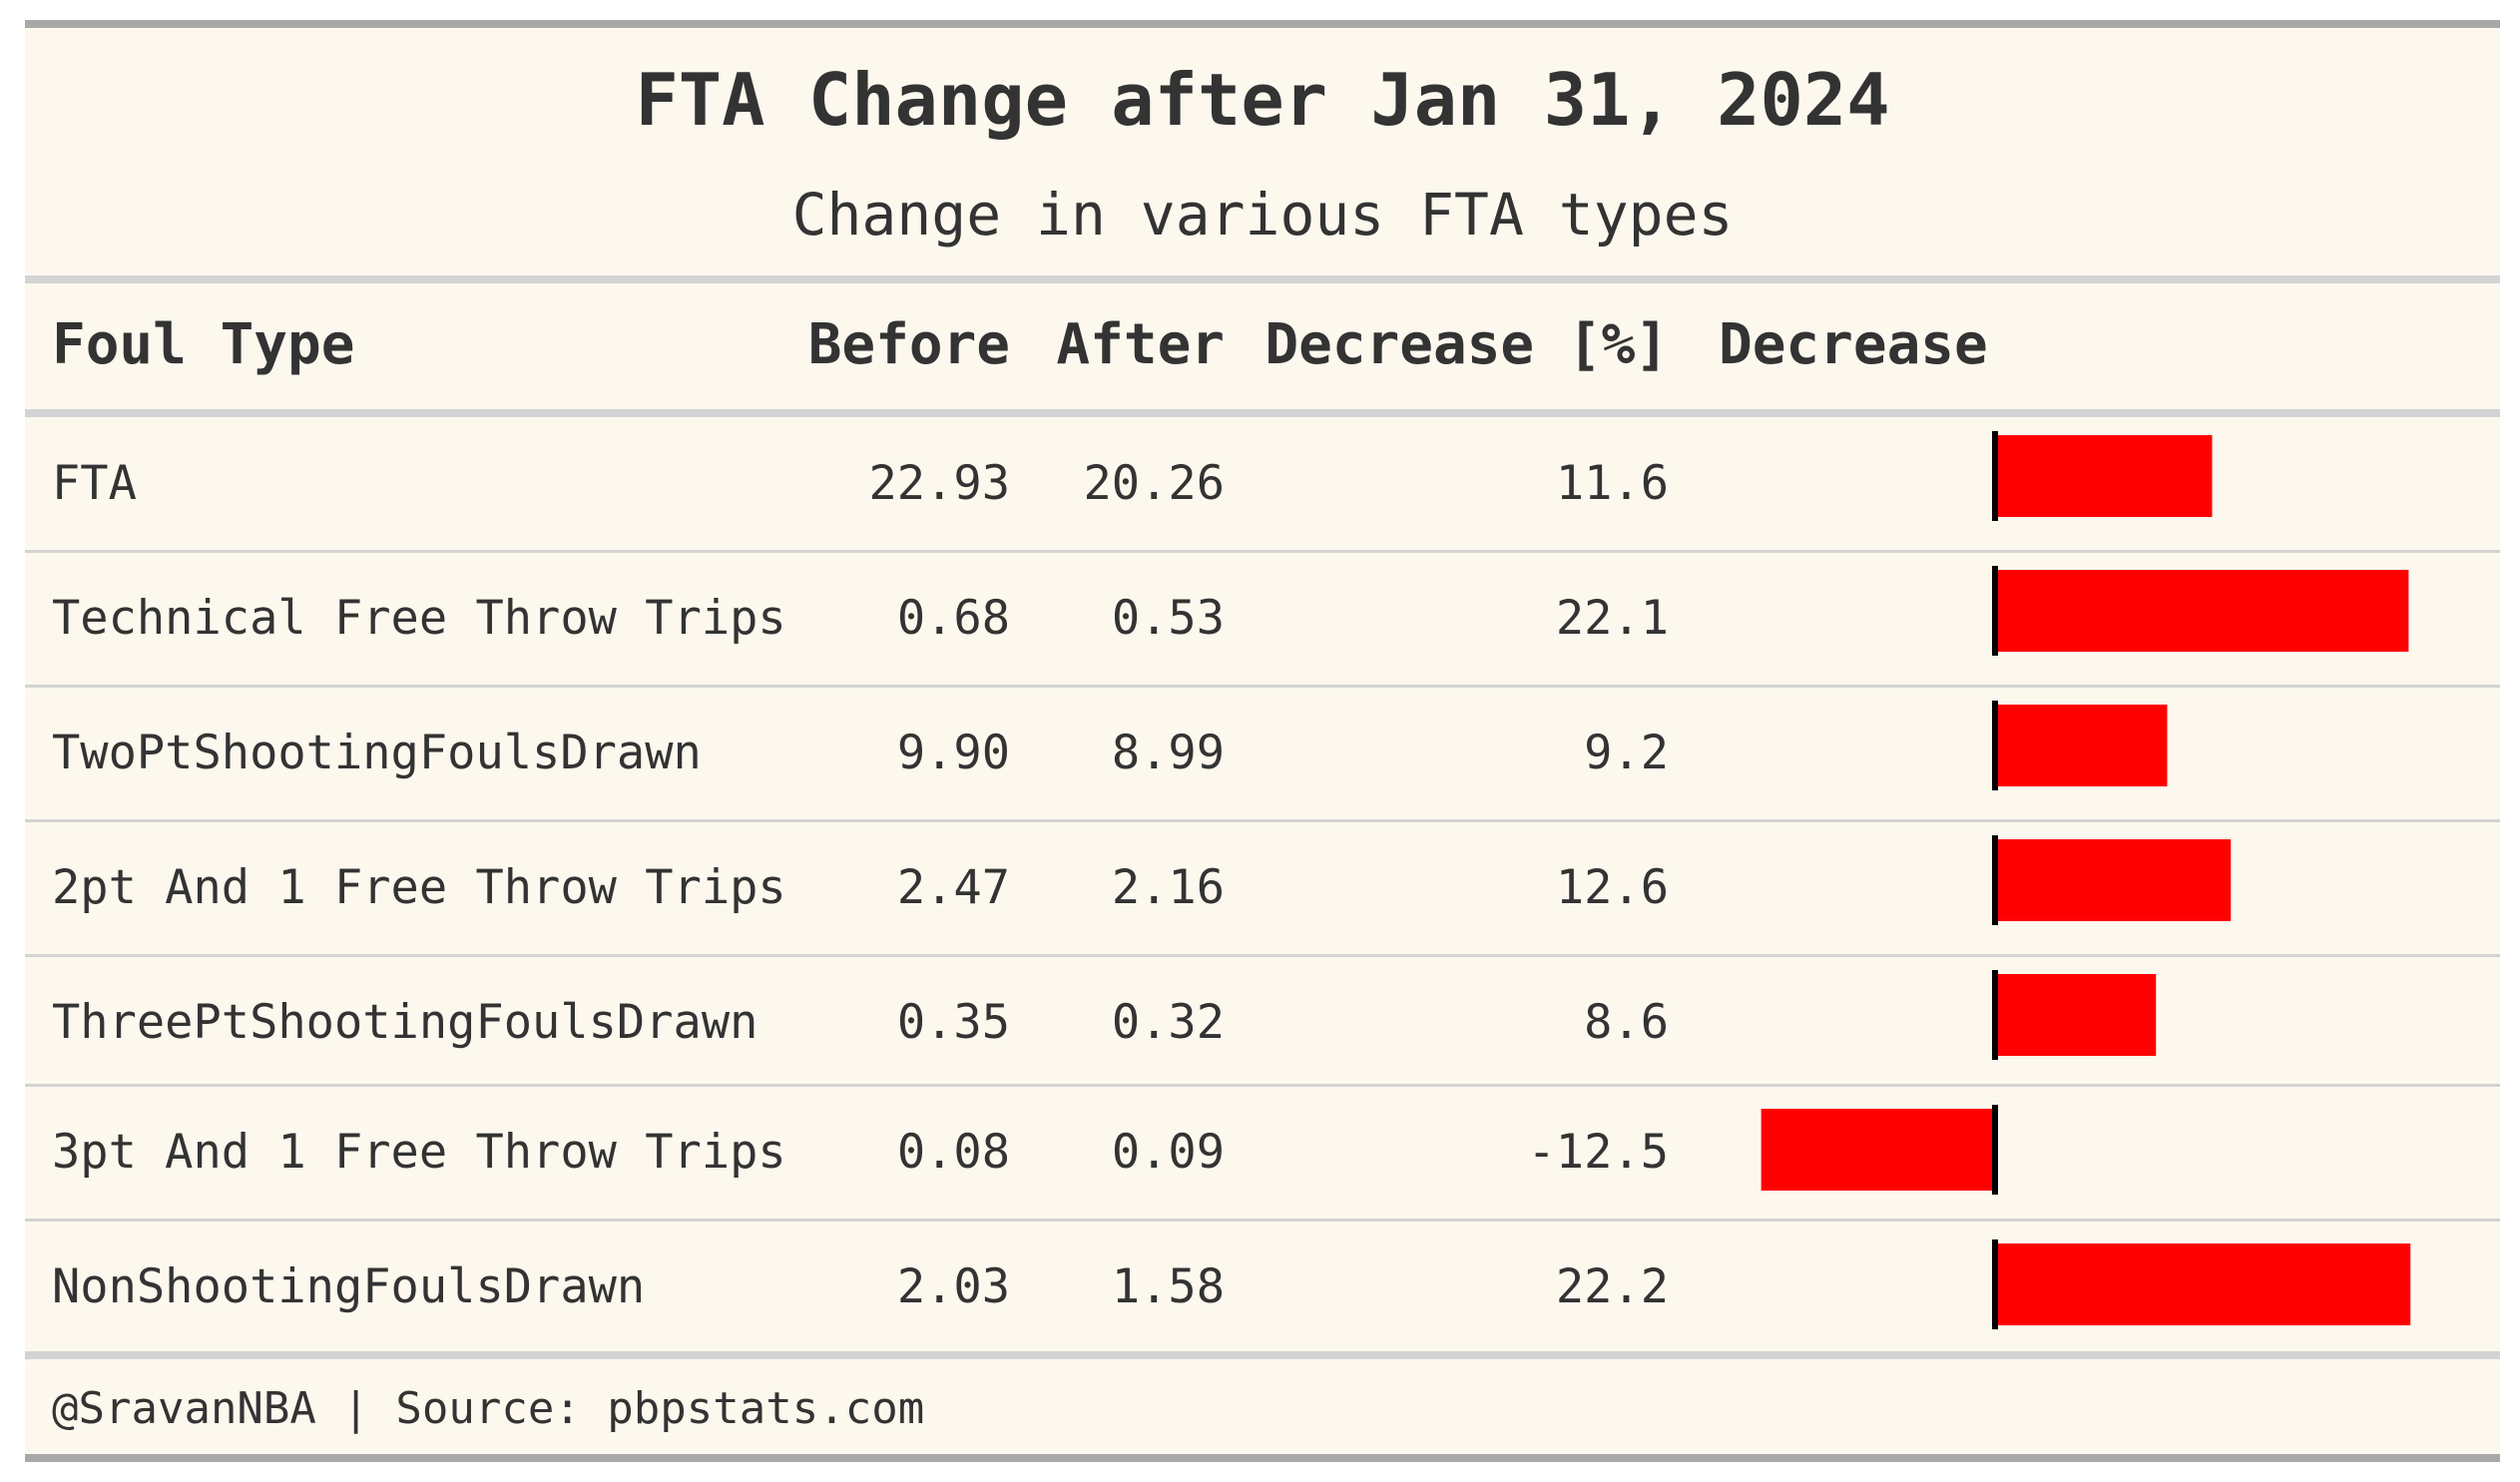  What do you see at coordinates (908, 344) in the screenshot?
I see `column-header-before: Before` at bounding box center [908, 344].